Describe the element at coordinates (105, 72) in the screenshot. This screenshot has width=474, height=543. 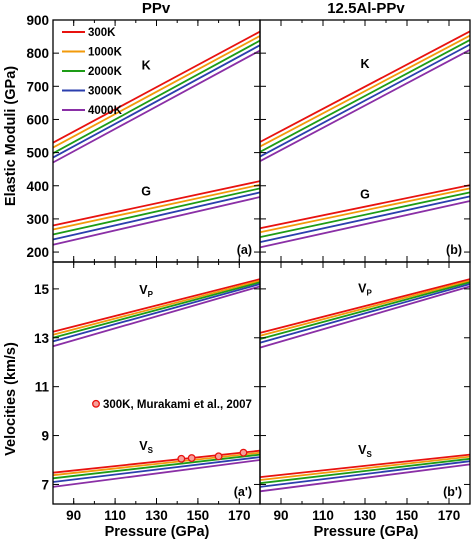
I see `legend-label-2000k: 2000K` at that location.